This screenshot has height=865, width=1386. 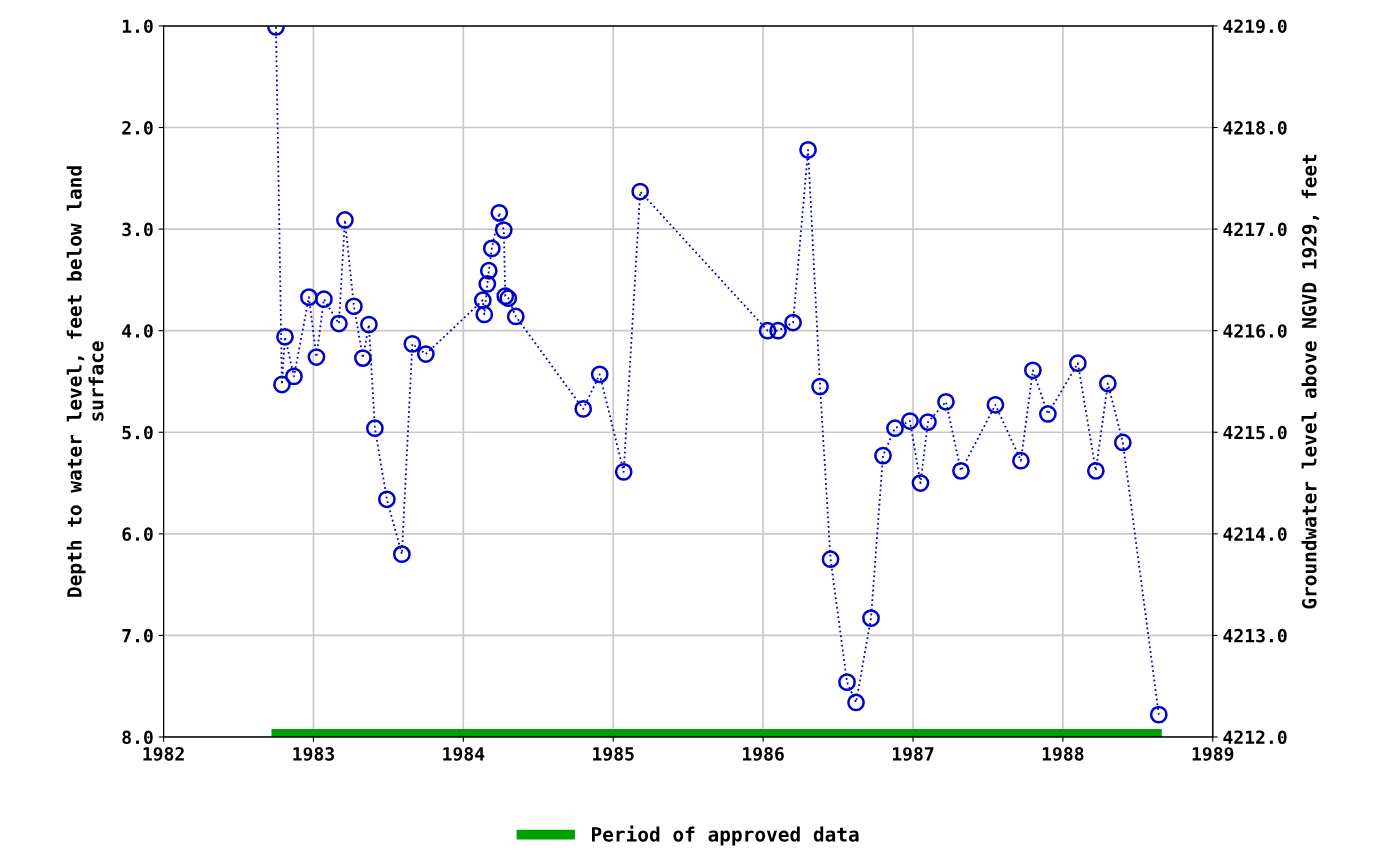 I want to click on x-tick-label: 1982, so click(x=163, y=754).